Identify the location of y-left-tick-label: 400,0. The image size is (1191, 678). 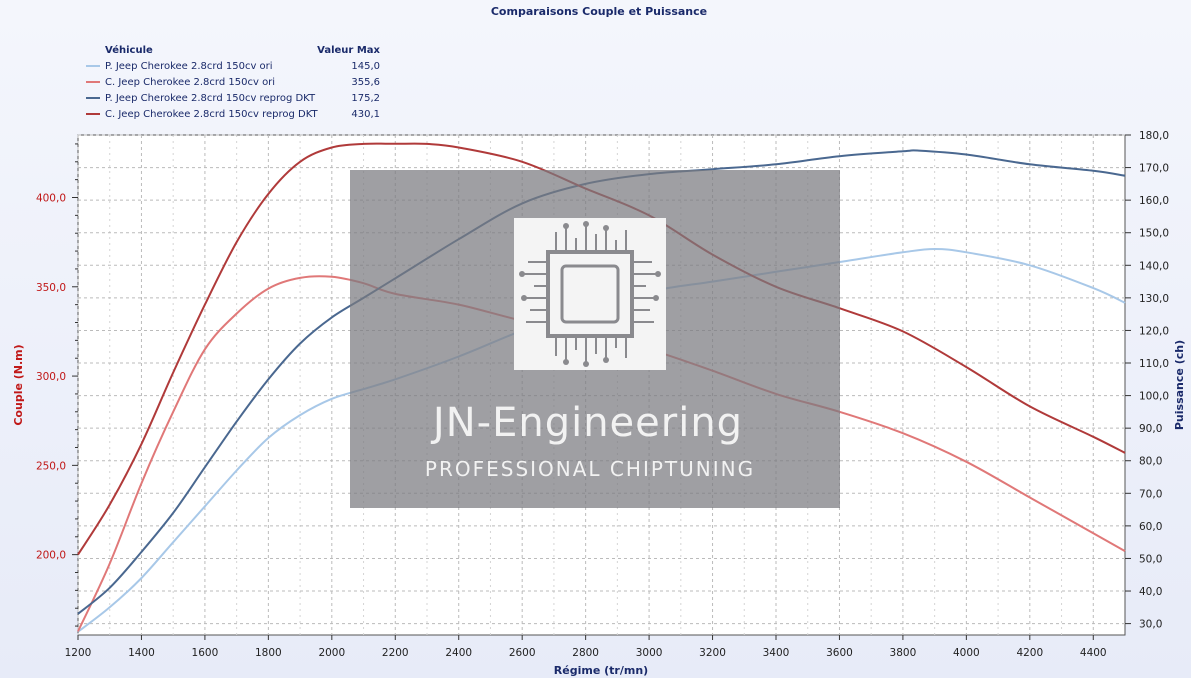
(51, 199).